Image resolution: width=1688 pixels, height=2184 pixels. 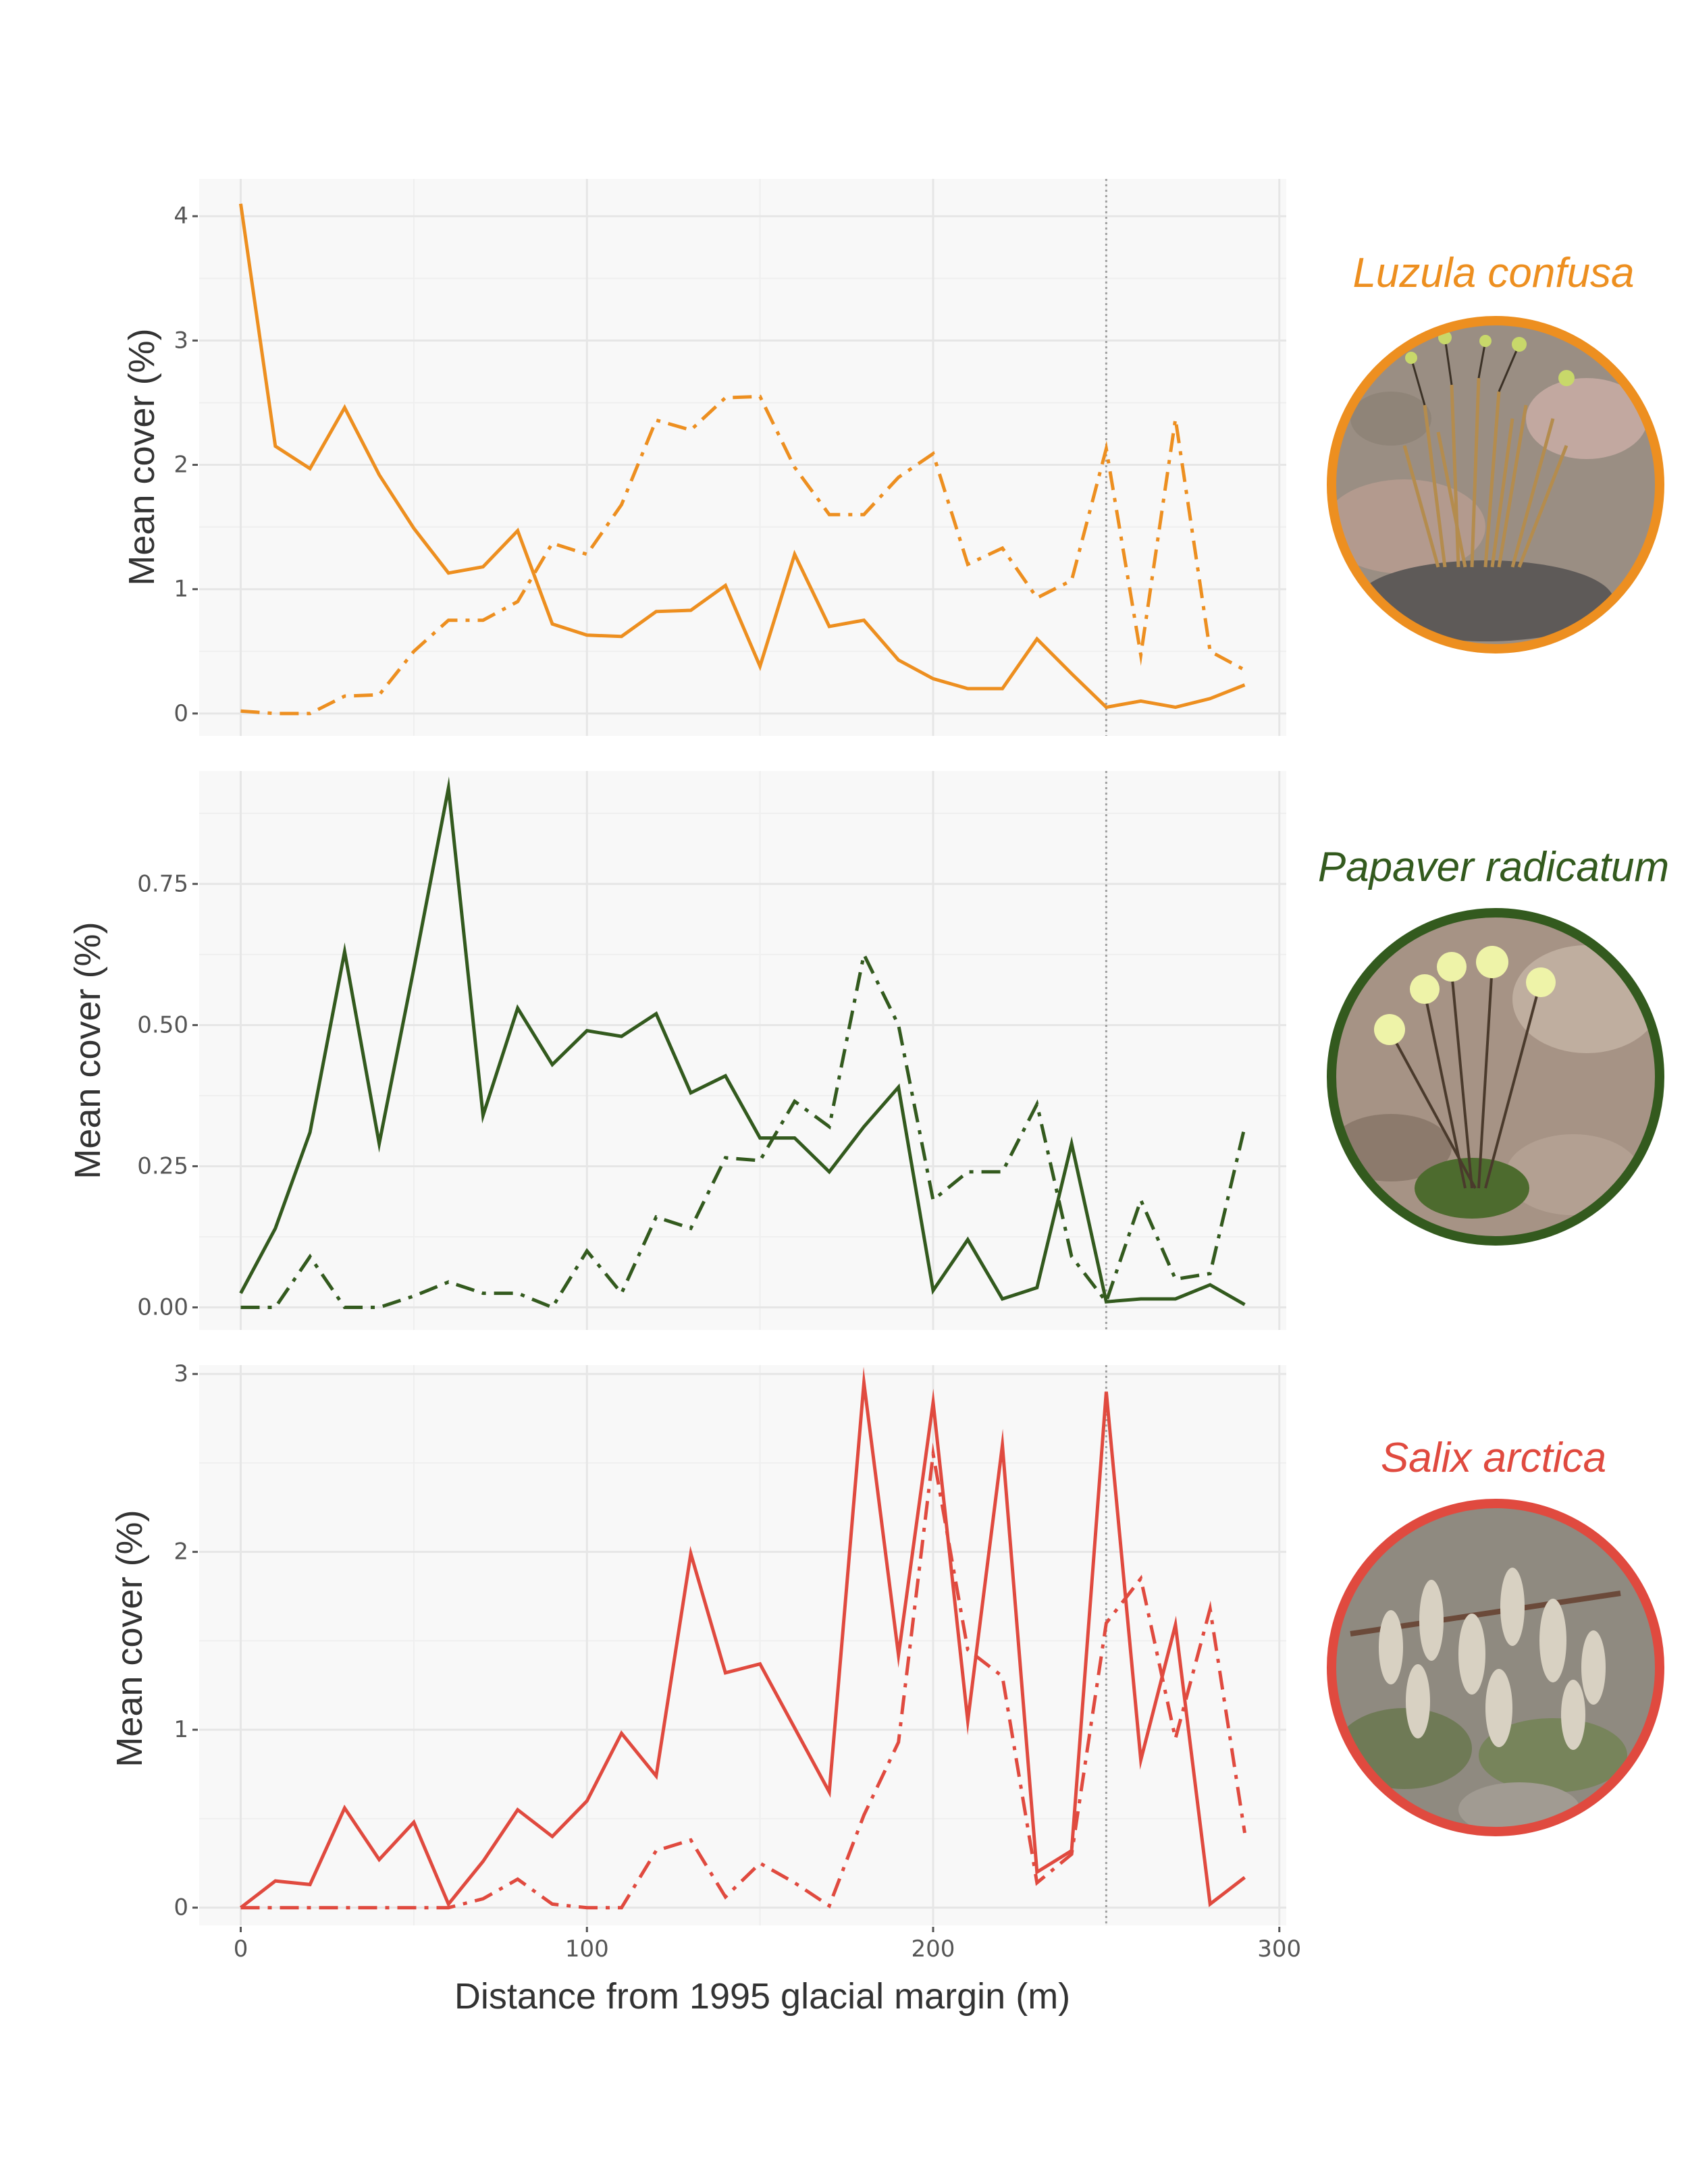 What do you see at coordinates (241, 1949) in the screenshot?
I see `x-tick-label: 0` at bounding box center [241, 1949].